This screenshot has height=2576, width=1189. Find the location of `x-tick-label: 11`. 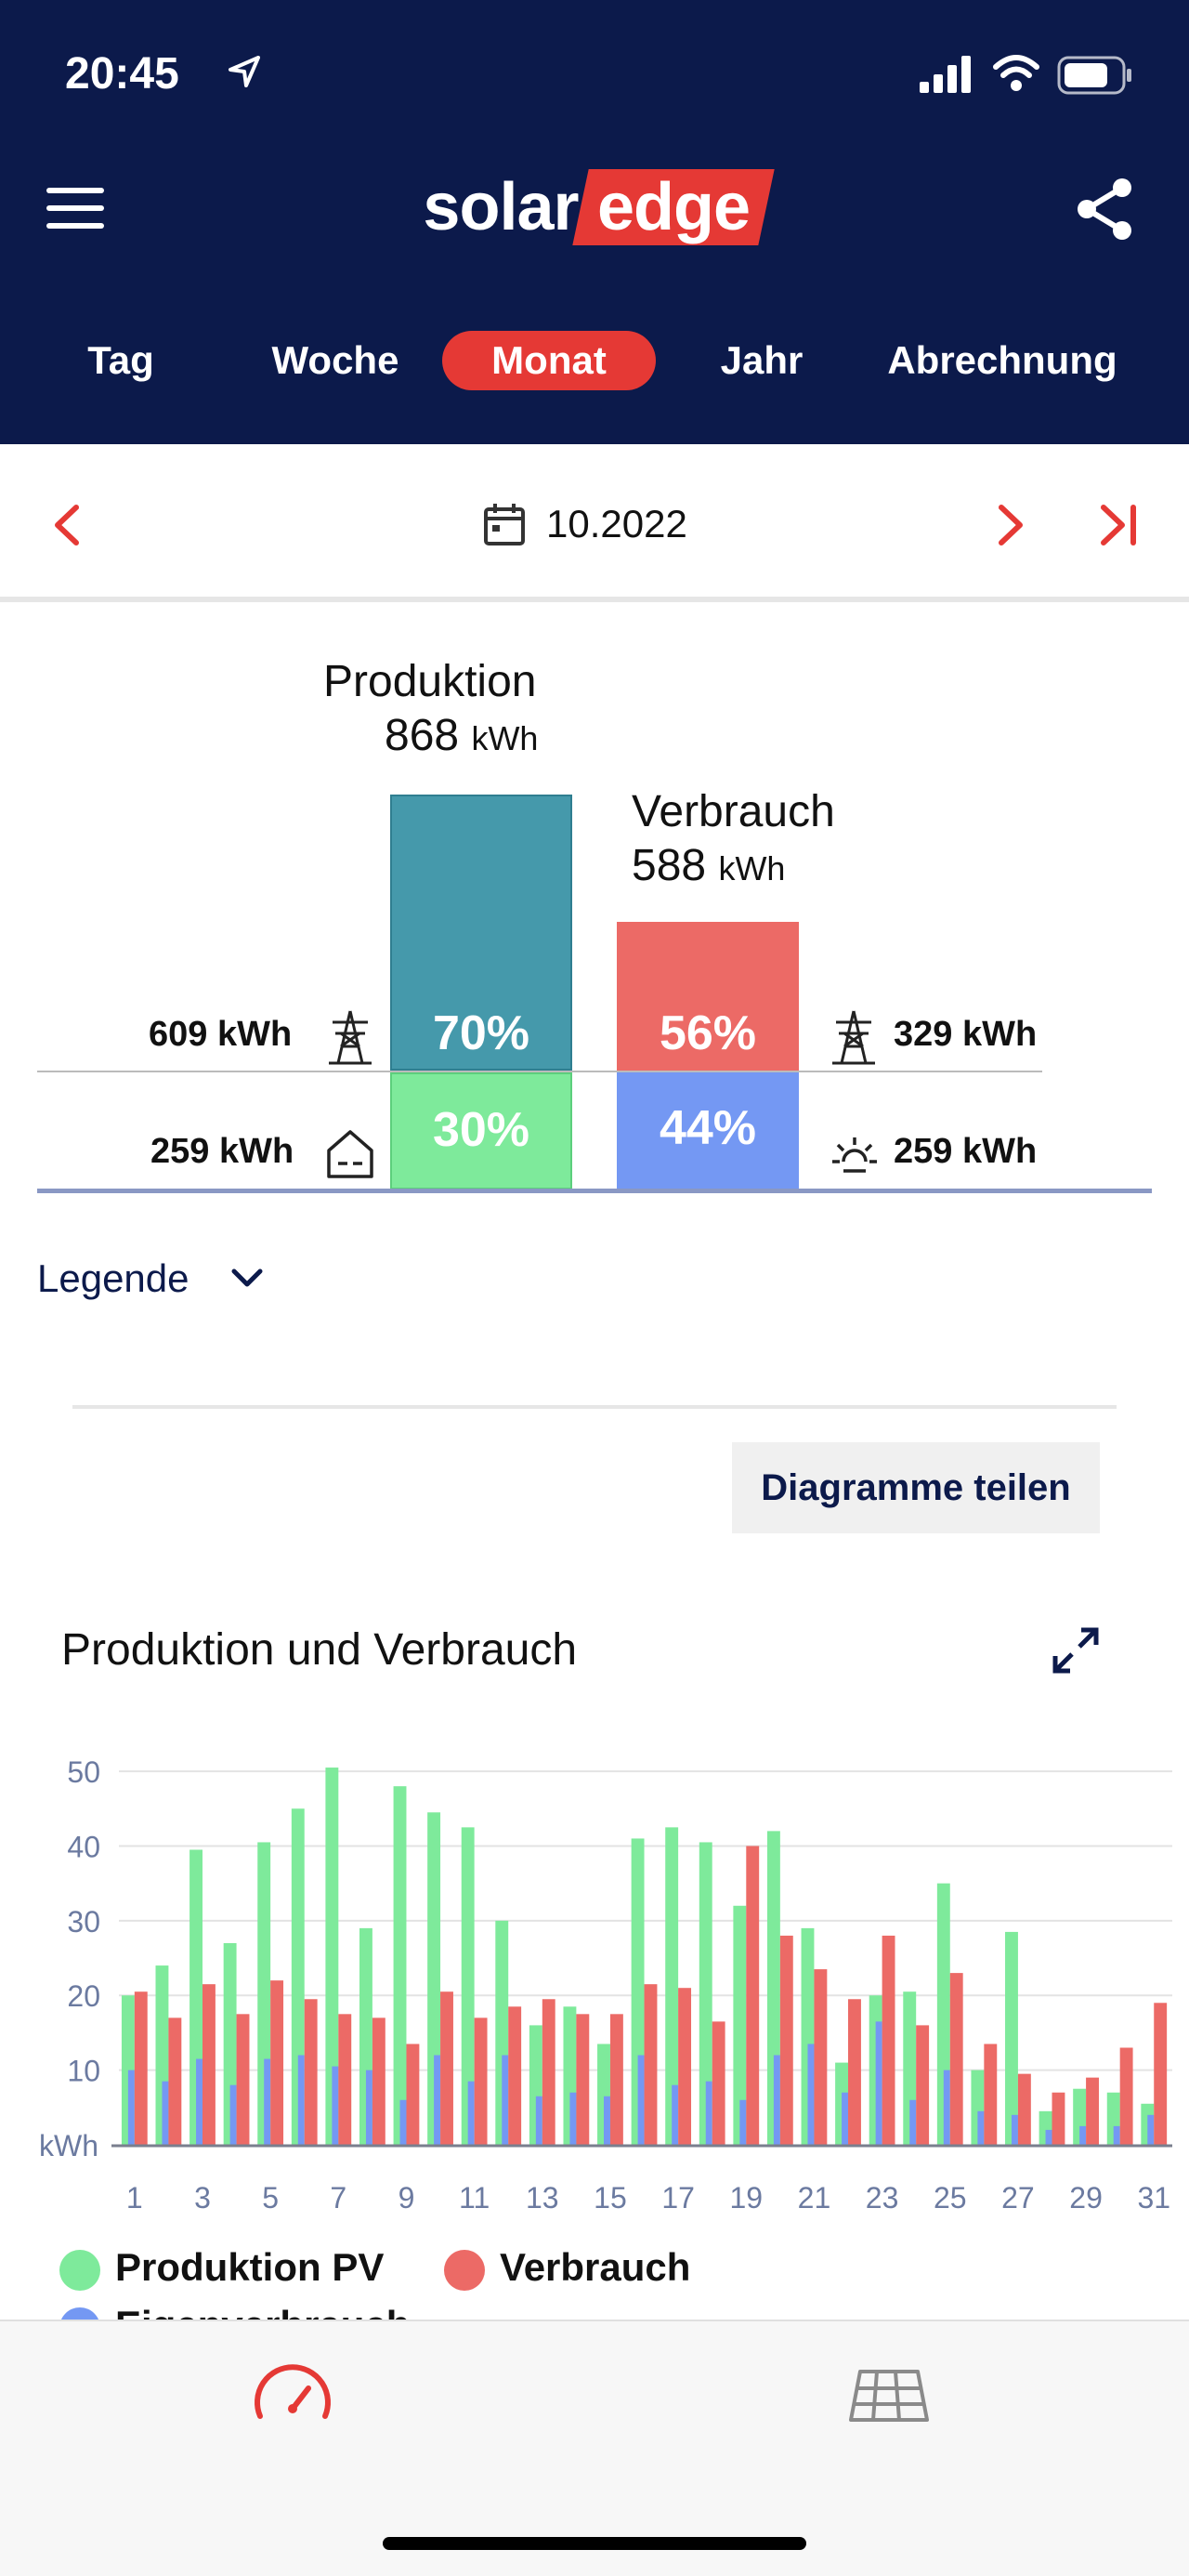

x-tick-label: 11 is located at coordinates (475, 2198).